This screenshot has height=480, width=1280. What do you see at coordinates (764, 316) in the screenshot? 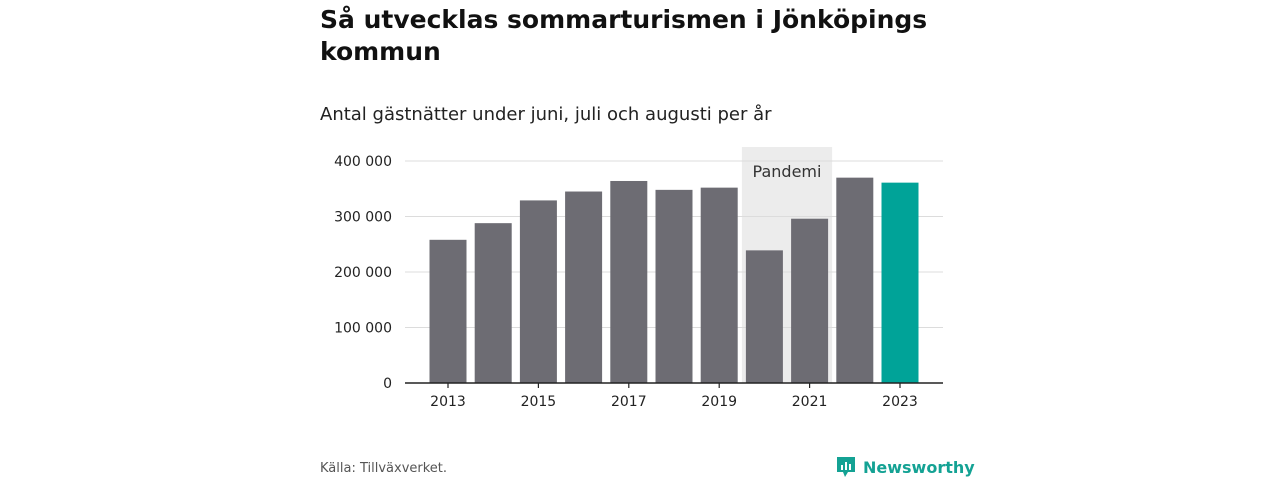
I see `bar-2020` at bounding box center [764, 316].